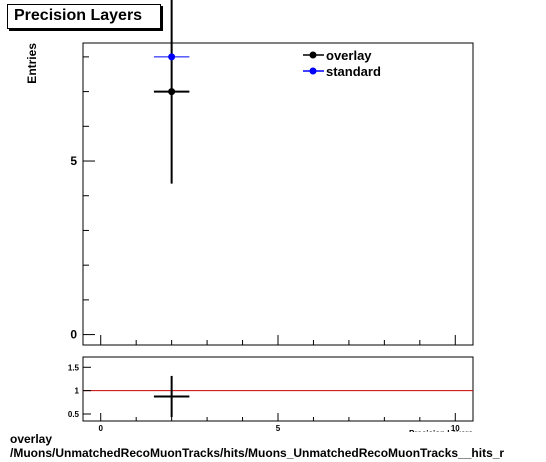 This screenshot has width=546, height=462. What do you see at coordinates (313, 55) in the screenshot?
I see `legend-marker-overlay` at bounding box center [313, 55].